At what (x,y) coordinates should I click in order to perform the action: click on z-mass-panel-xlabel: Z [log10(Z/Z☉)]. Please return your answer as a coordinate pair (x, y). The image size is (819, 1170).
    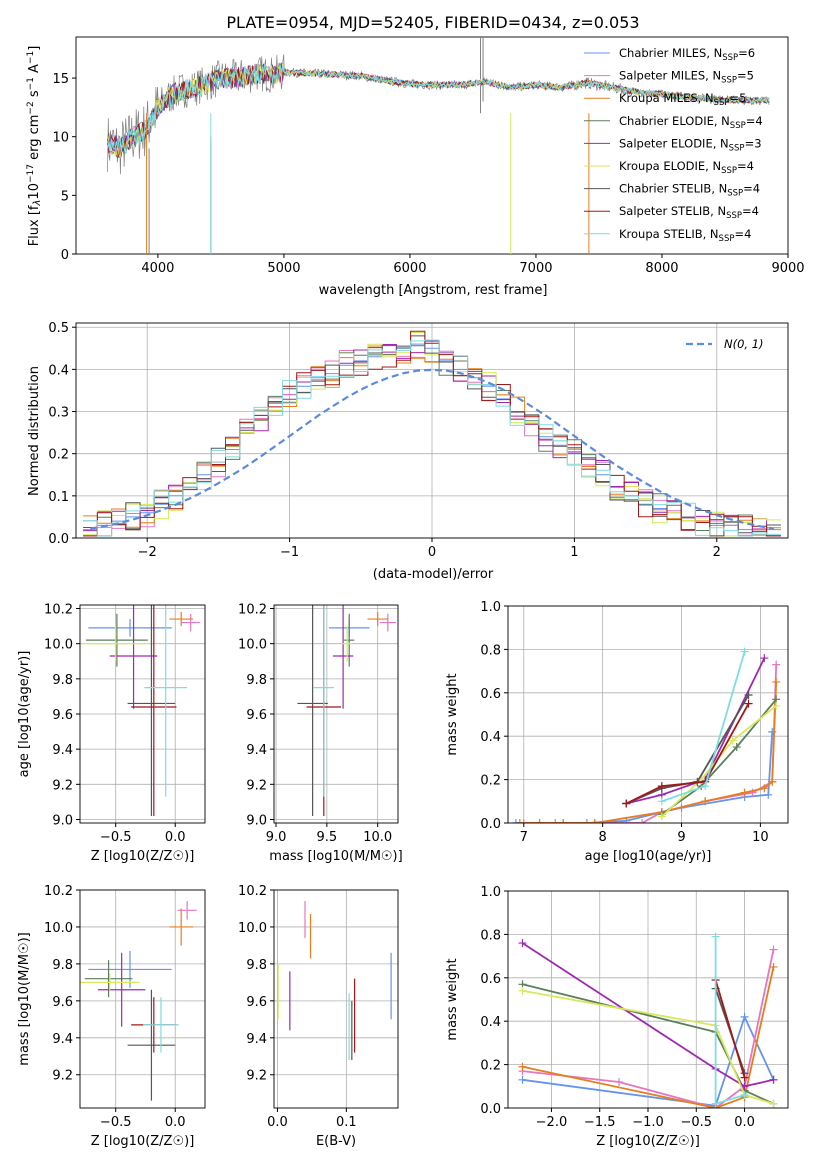
    Looking at the image, I should click on (143, 1141).